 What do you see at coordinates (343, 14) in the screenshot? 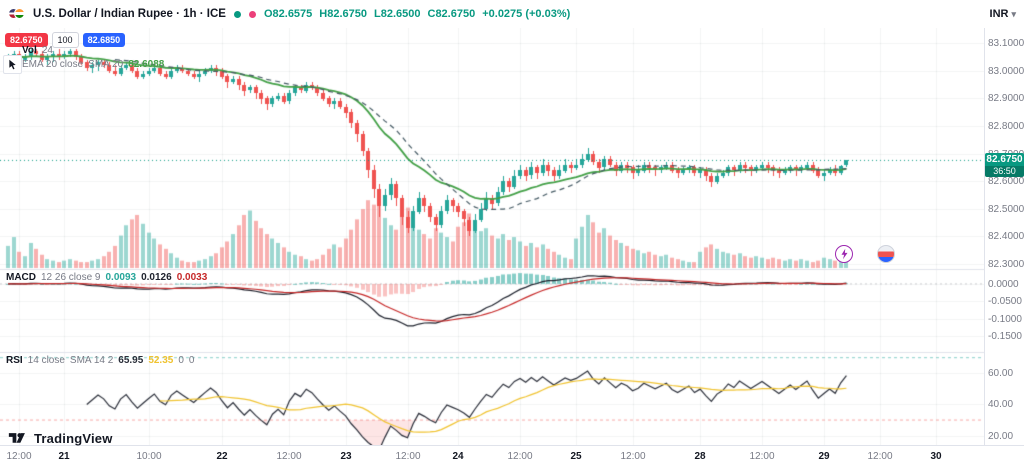
I see `high-value: H82.6750` at bounding box center [343, 14].